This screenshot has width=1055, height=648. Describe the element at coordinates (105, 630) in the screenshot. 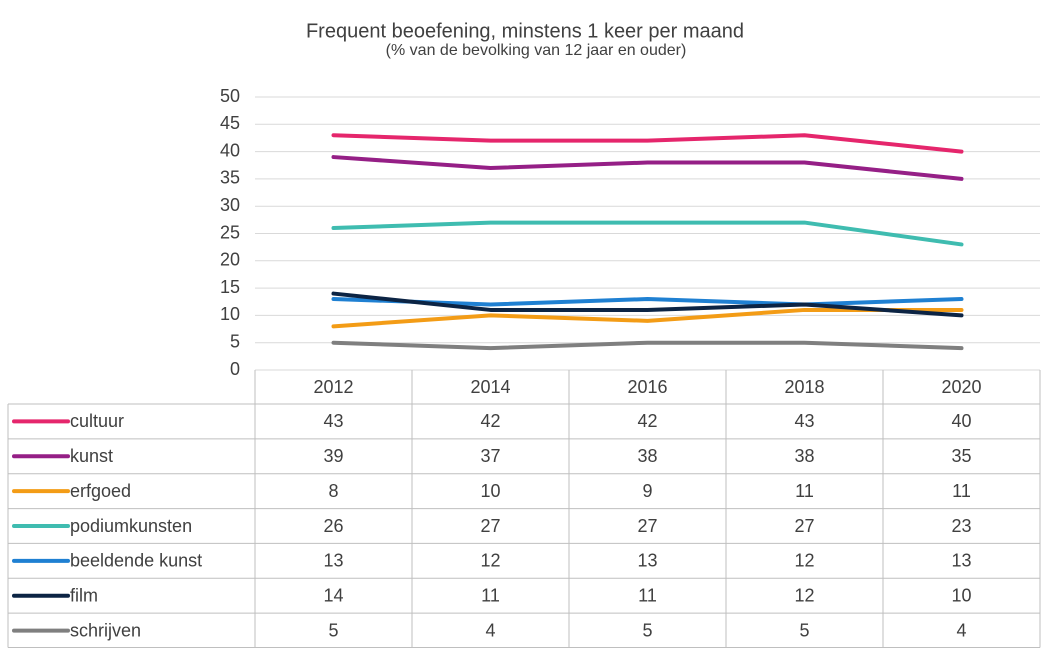

I see `legend-label: schrijven` at that location.